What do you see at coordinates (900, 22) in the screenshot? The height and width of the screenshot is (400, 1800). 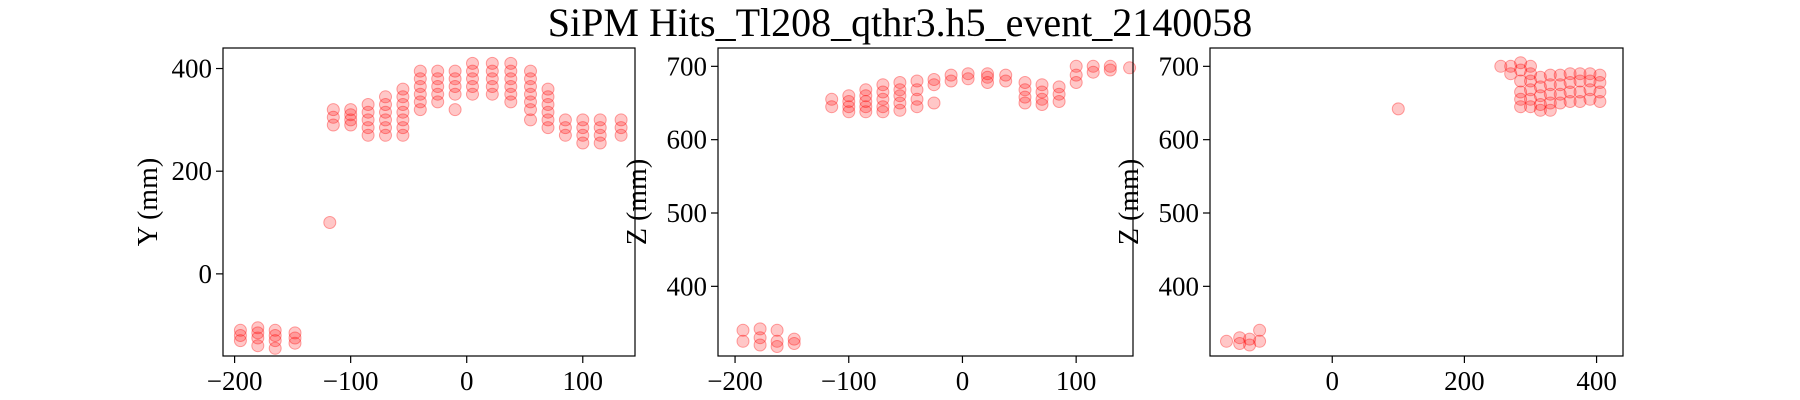 I see `figure-title: SiPM Hits_Tl208_qthr3.h5_event_2140058` at bounding box center [900, 22].